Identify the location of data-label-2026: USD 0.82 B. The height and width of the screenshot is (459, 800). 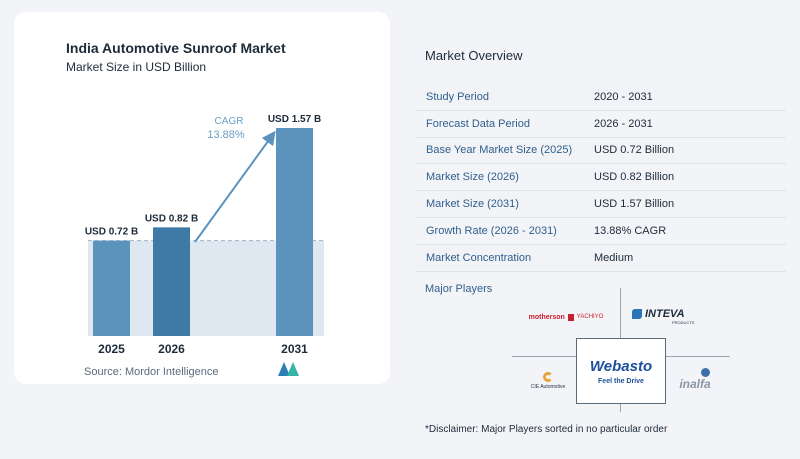
(171, 218).